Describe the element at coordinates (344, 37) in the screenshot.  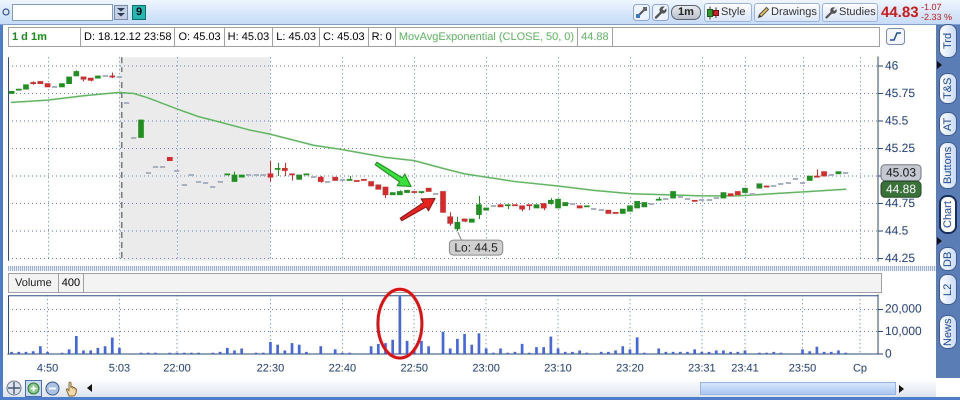
I see `info-field: C: 45.03` at that location.